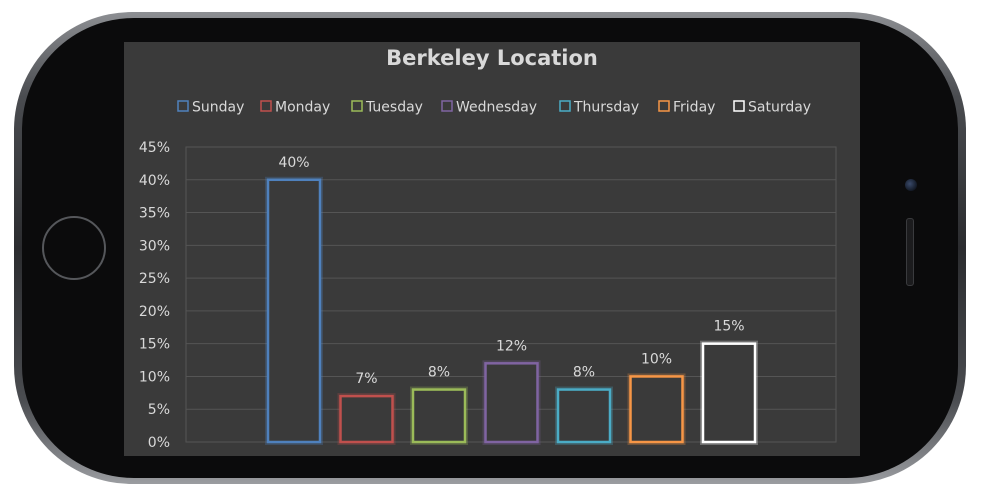 The width and height of the screenshot is (983, 493). Describe the element at coordinates (218, 108) in the screenshot. I see `legend-label: Sunday` at that location.